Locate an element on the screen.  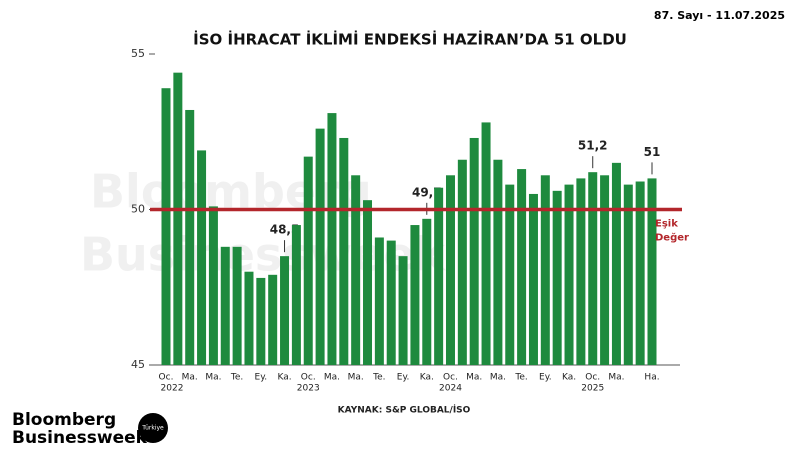
y-tick-label: 45 is located at coordinates (138, 364).